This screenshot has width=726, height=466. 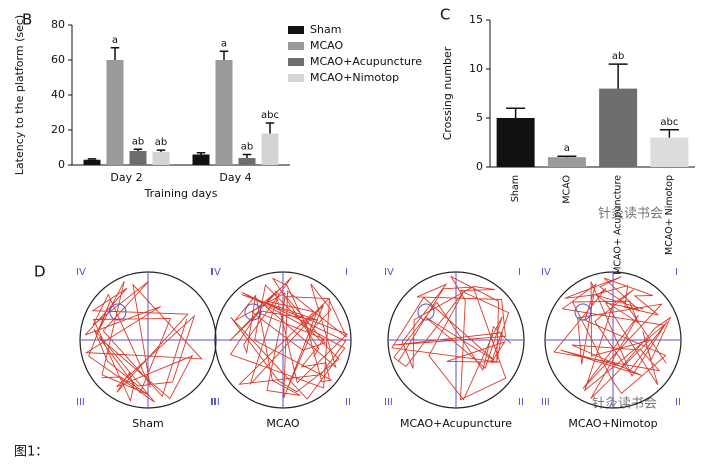 I want to click on watermark: 针灸读书会, so click(x=630, y=214).